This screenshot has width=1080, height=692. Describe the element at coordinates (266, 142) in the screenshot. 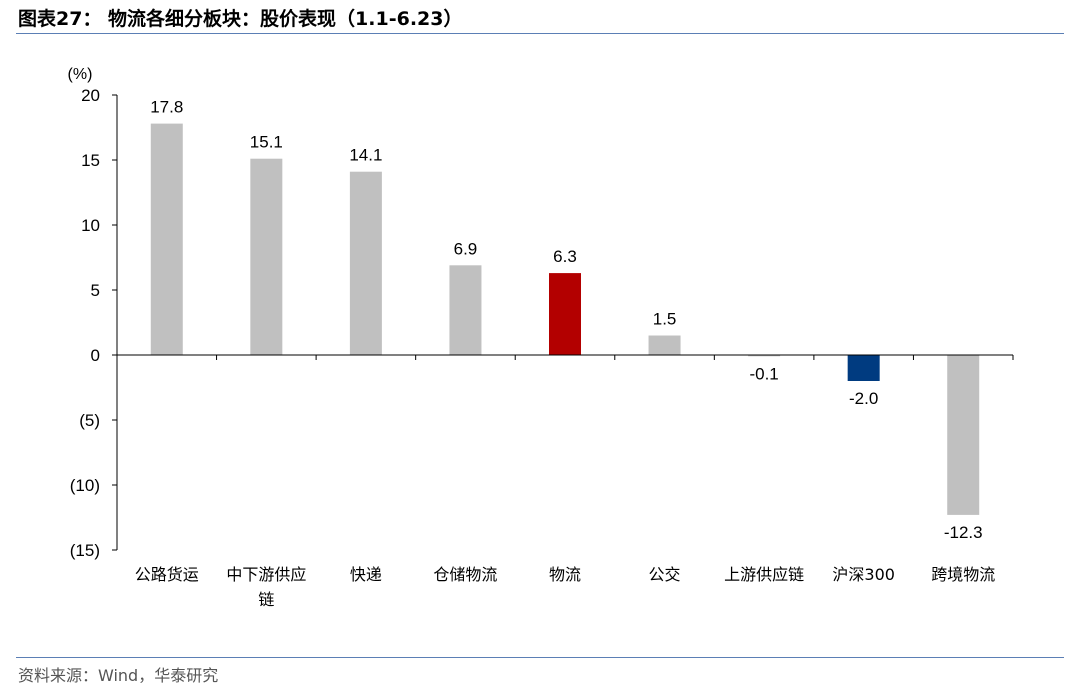

I see `data-label: 15.1` at that location.